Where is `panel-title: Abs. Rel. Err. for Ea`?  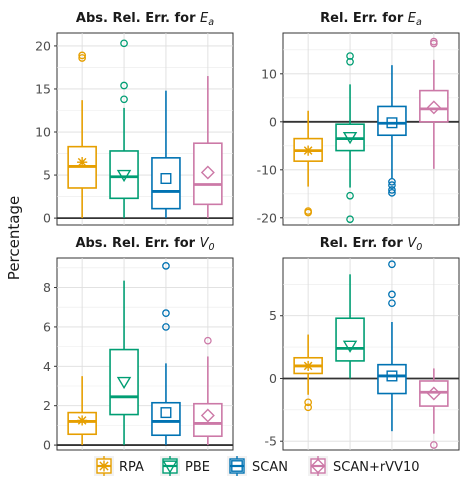 panel-title: Abs. Rel. Err. for Ea is located at coordinates (145, 19).